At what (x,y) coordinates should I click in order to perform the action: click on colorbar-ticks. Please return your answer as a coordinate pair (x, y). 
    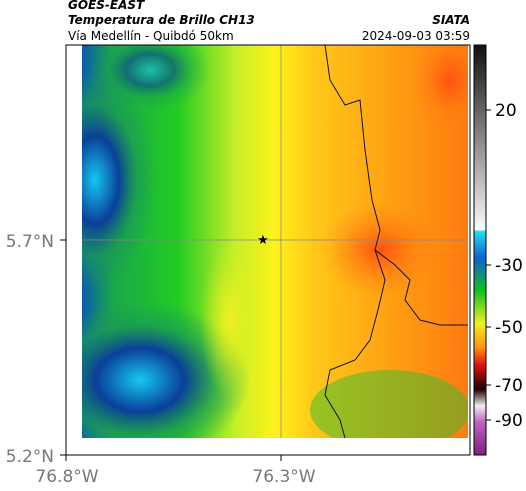
    Looking at the image, I should click on (488, 265).